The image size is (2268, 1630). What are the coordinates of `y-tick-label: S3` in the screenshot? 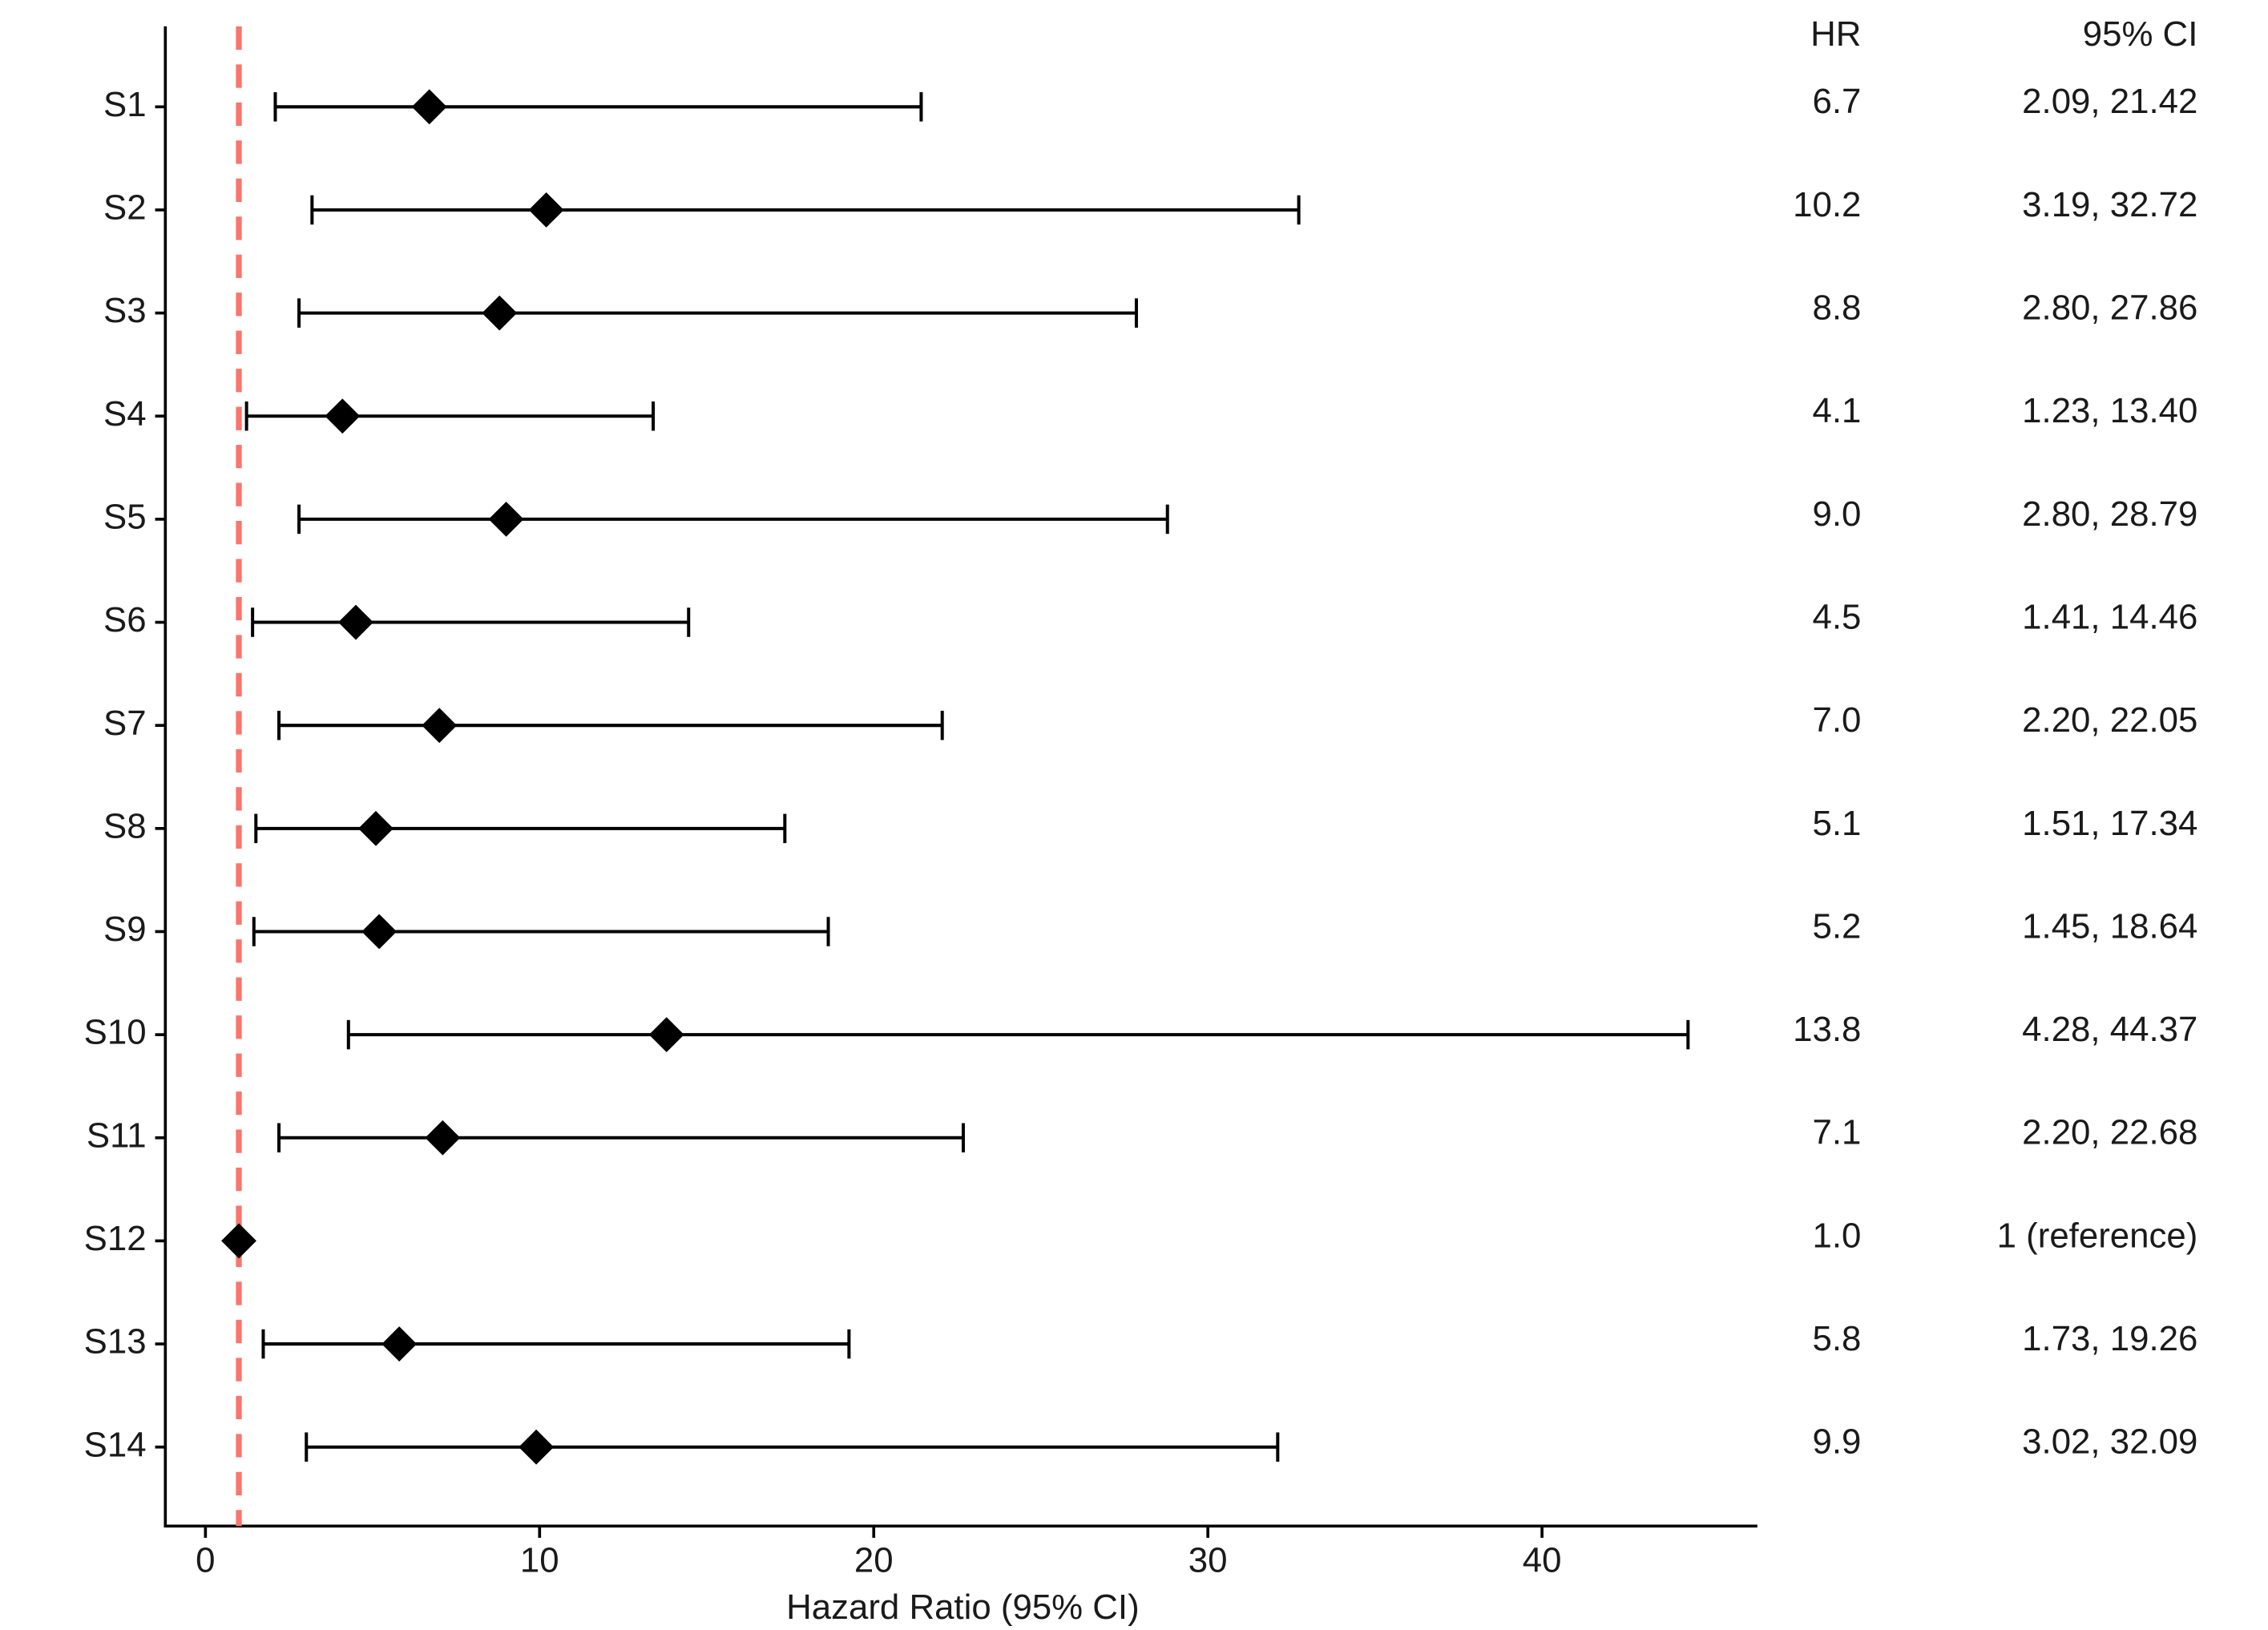 It's located at (125, 310).